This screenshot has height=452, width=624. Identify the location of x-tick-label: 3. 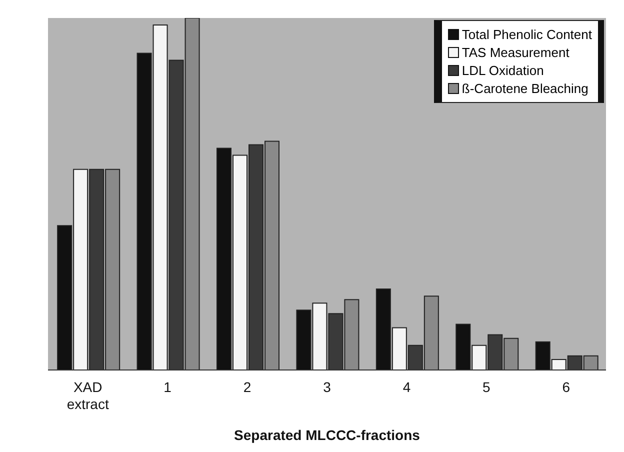
(327, 387).